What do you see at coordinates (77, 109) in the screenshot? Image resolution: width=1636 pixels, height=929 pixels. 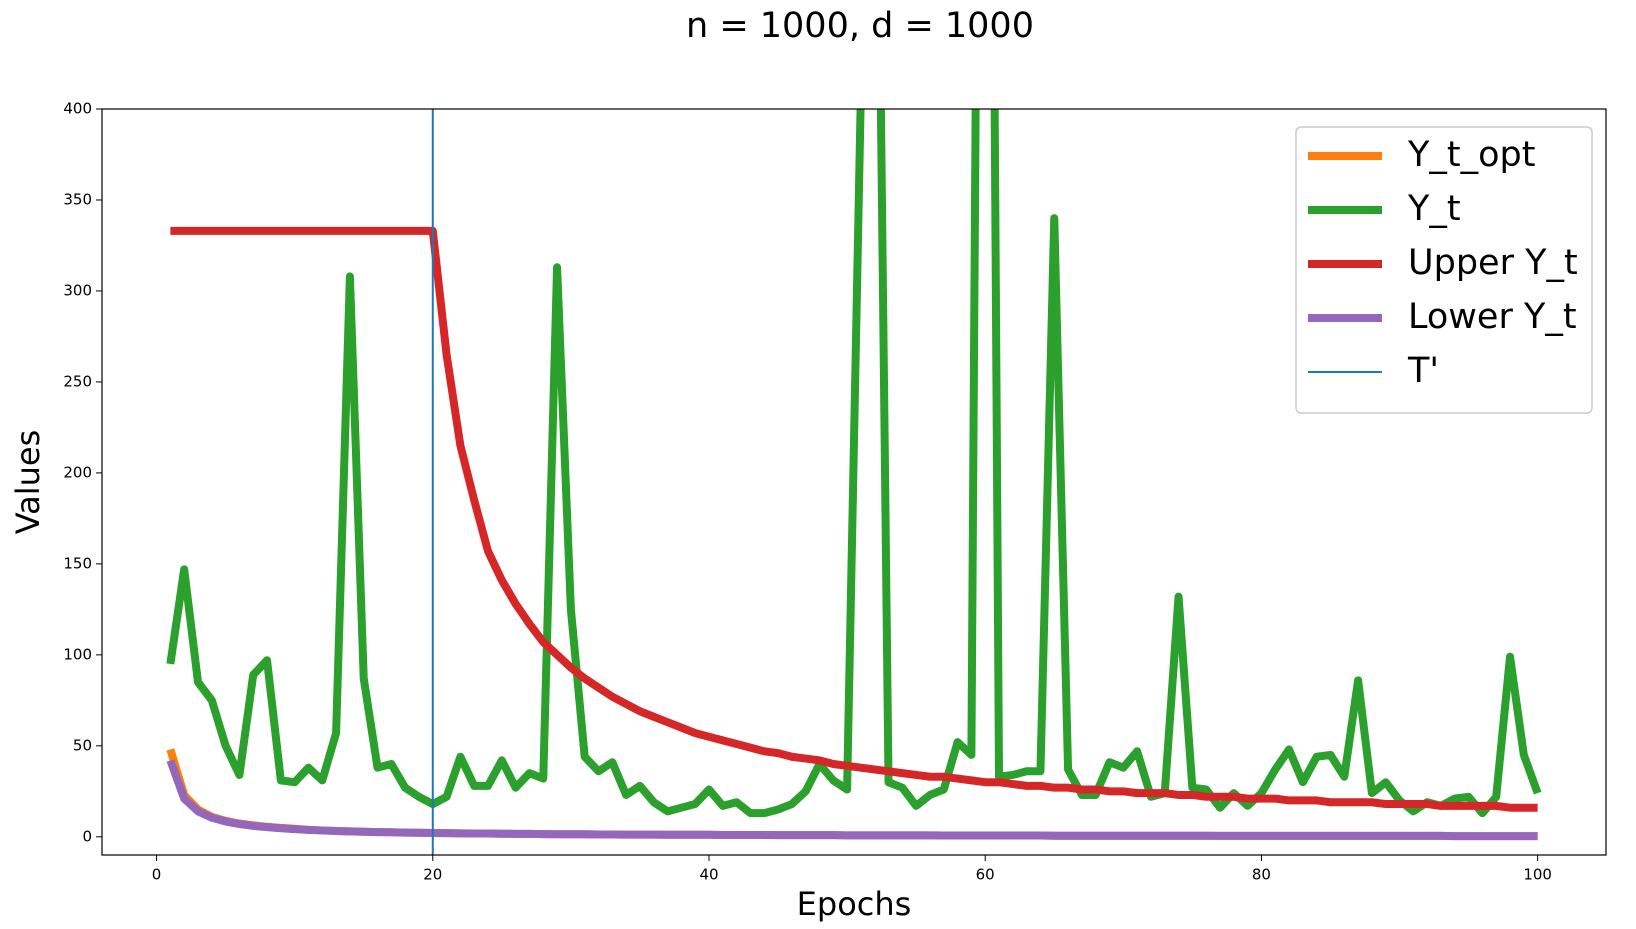 I see `y-tick-label: 400` at bounding box center [77, 109].